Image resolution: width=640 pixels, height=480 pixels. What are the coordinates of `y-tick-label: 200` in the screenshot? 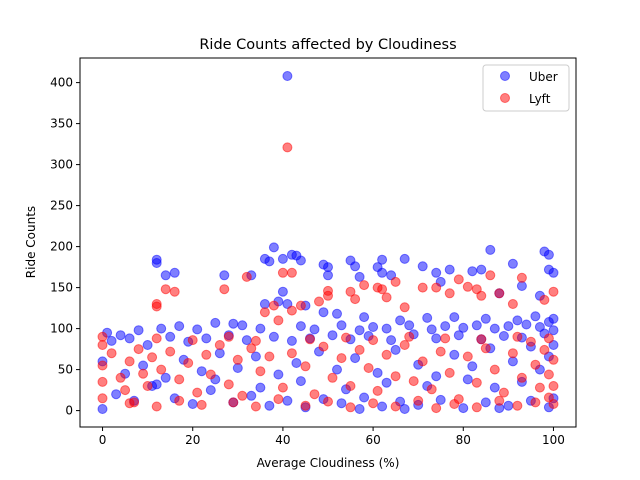 It's located at (61, 247).